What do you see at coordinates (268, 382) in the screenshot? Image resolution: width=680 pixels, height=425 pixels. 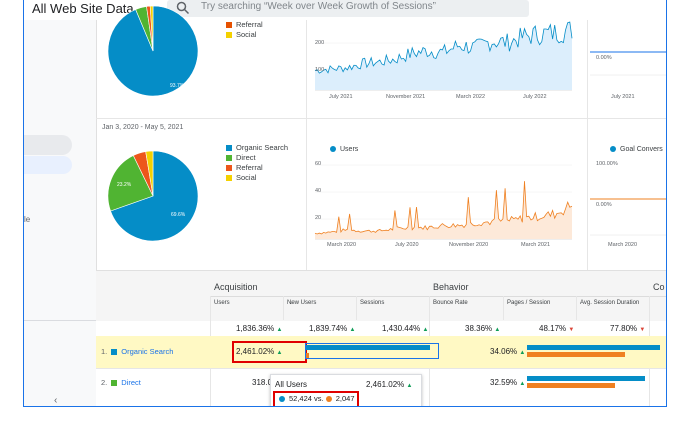 I see `cell-users: 318.04%` at bounding box center [268, 382].